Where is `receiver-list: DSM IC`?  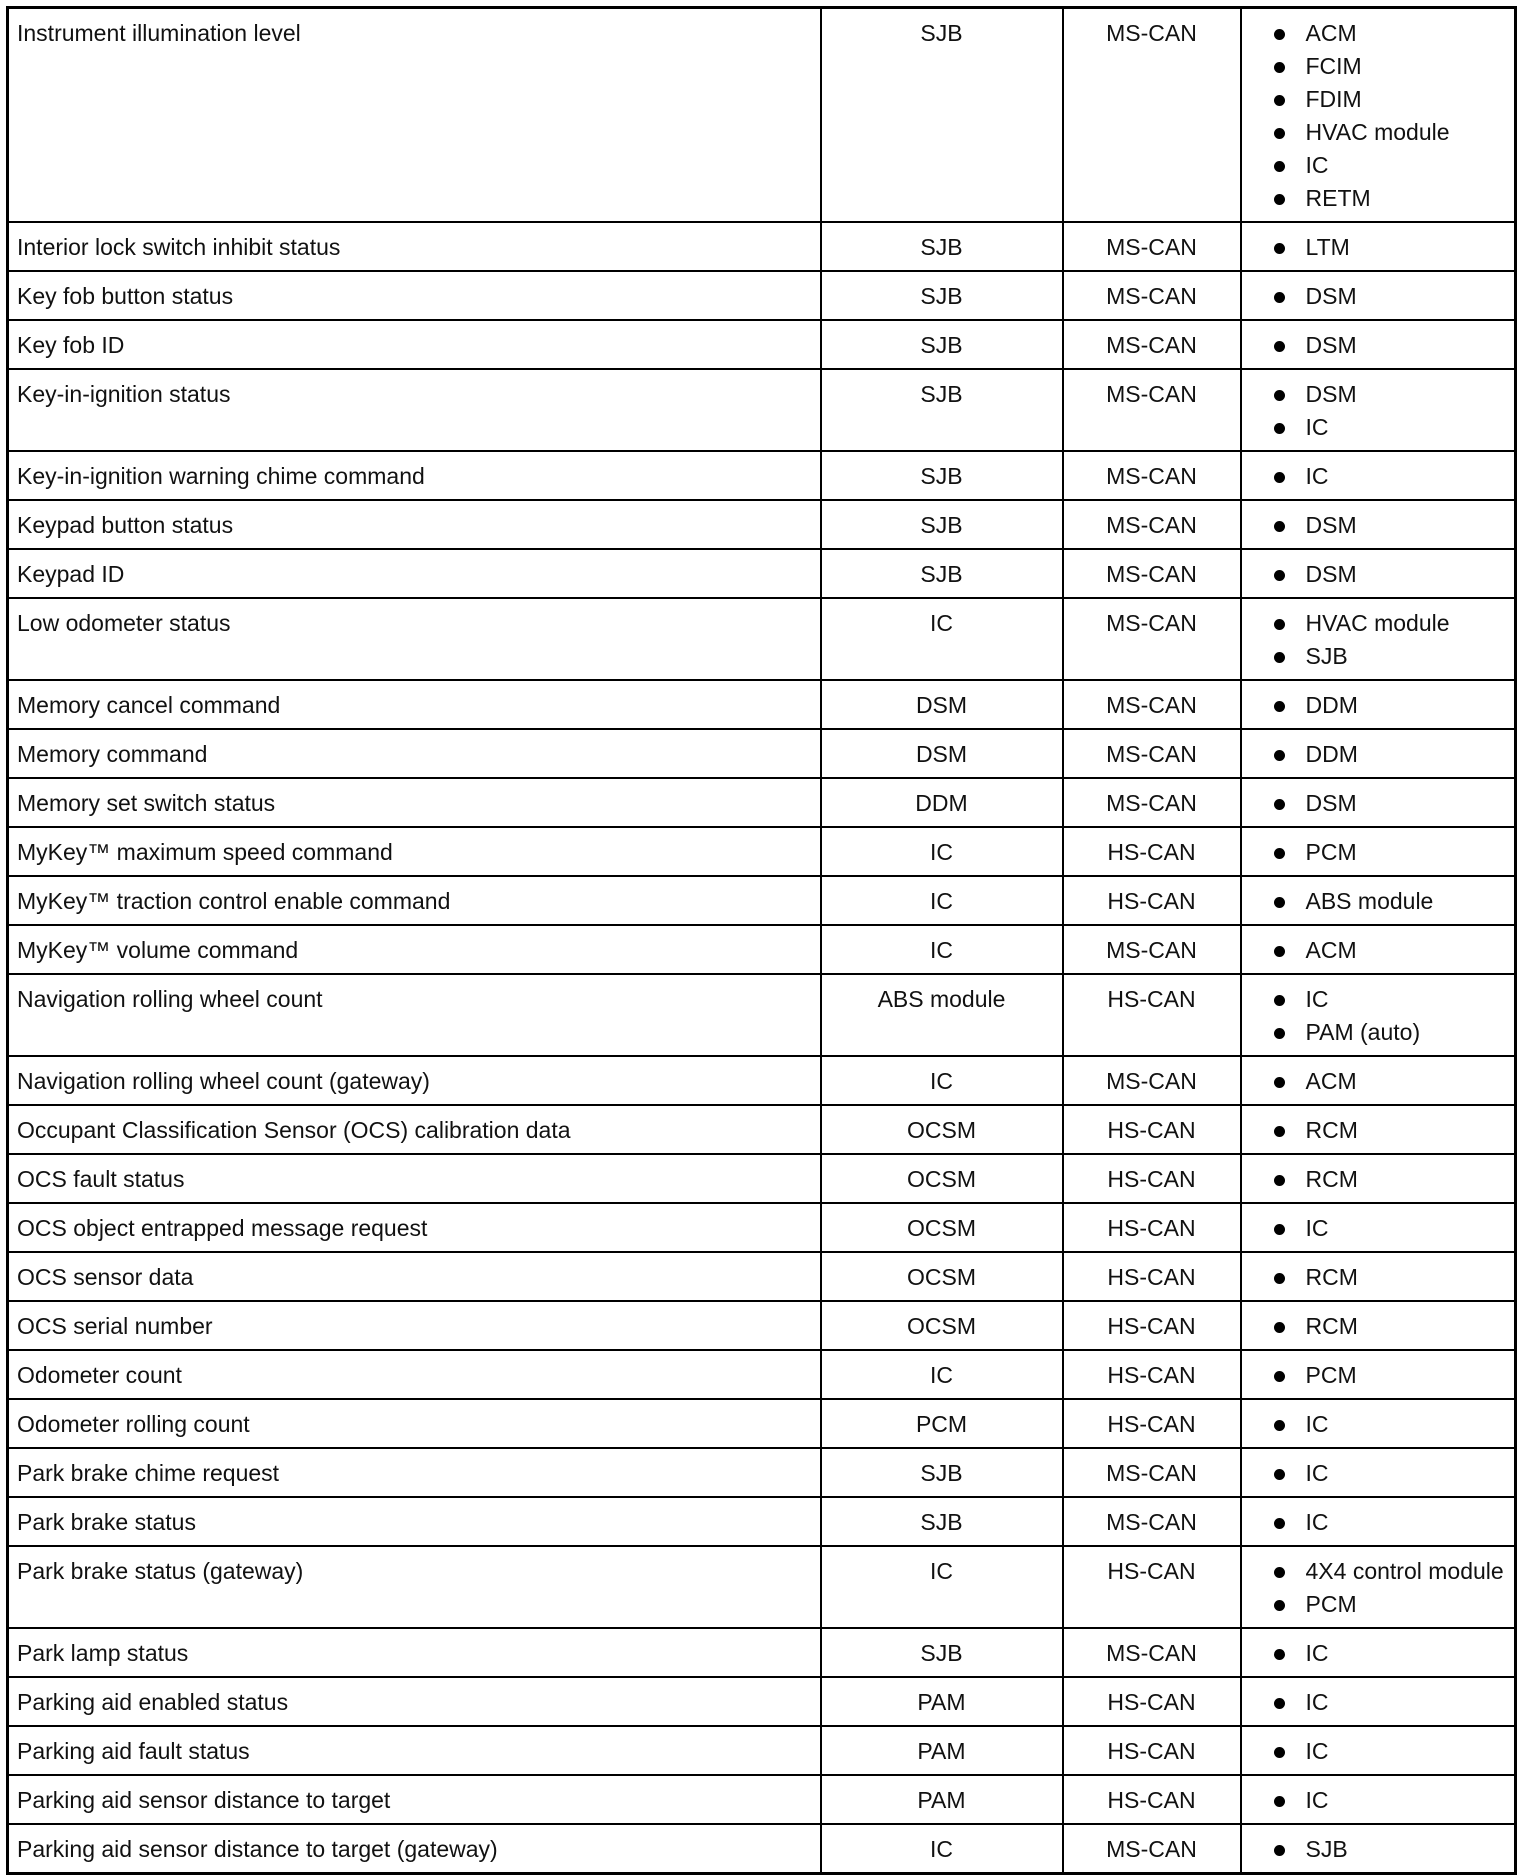 receiver-list: DSM IC is located at coordinates (1378, 411).